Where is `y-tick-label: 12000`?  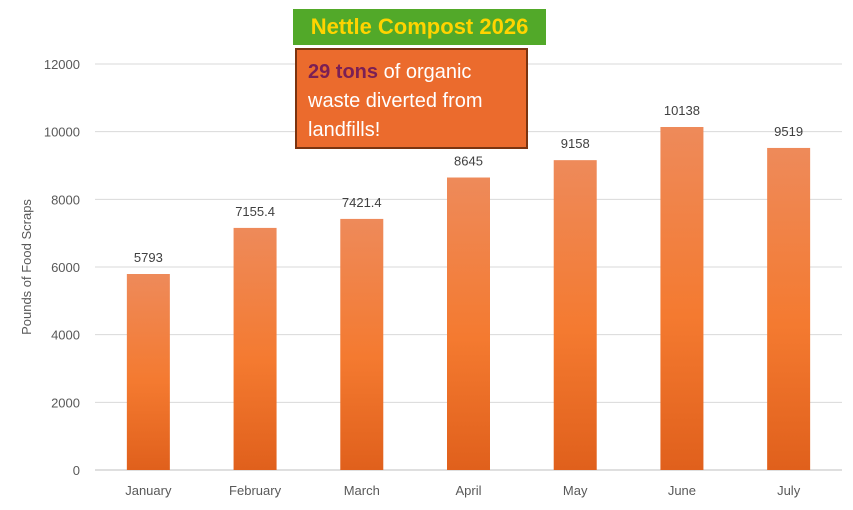
y-tick-label: 12000 is located at coordinates (62, 64).